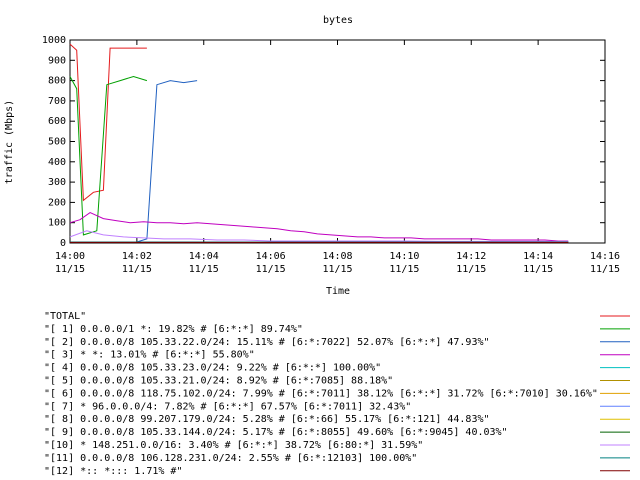 Image resolution: width=640 pixels, height=480 pixels. What do you see at coordinates (57, 142) in the screenshot?
I see `y-tick-label: 500` at bounding box center [57, 142].